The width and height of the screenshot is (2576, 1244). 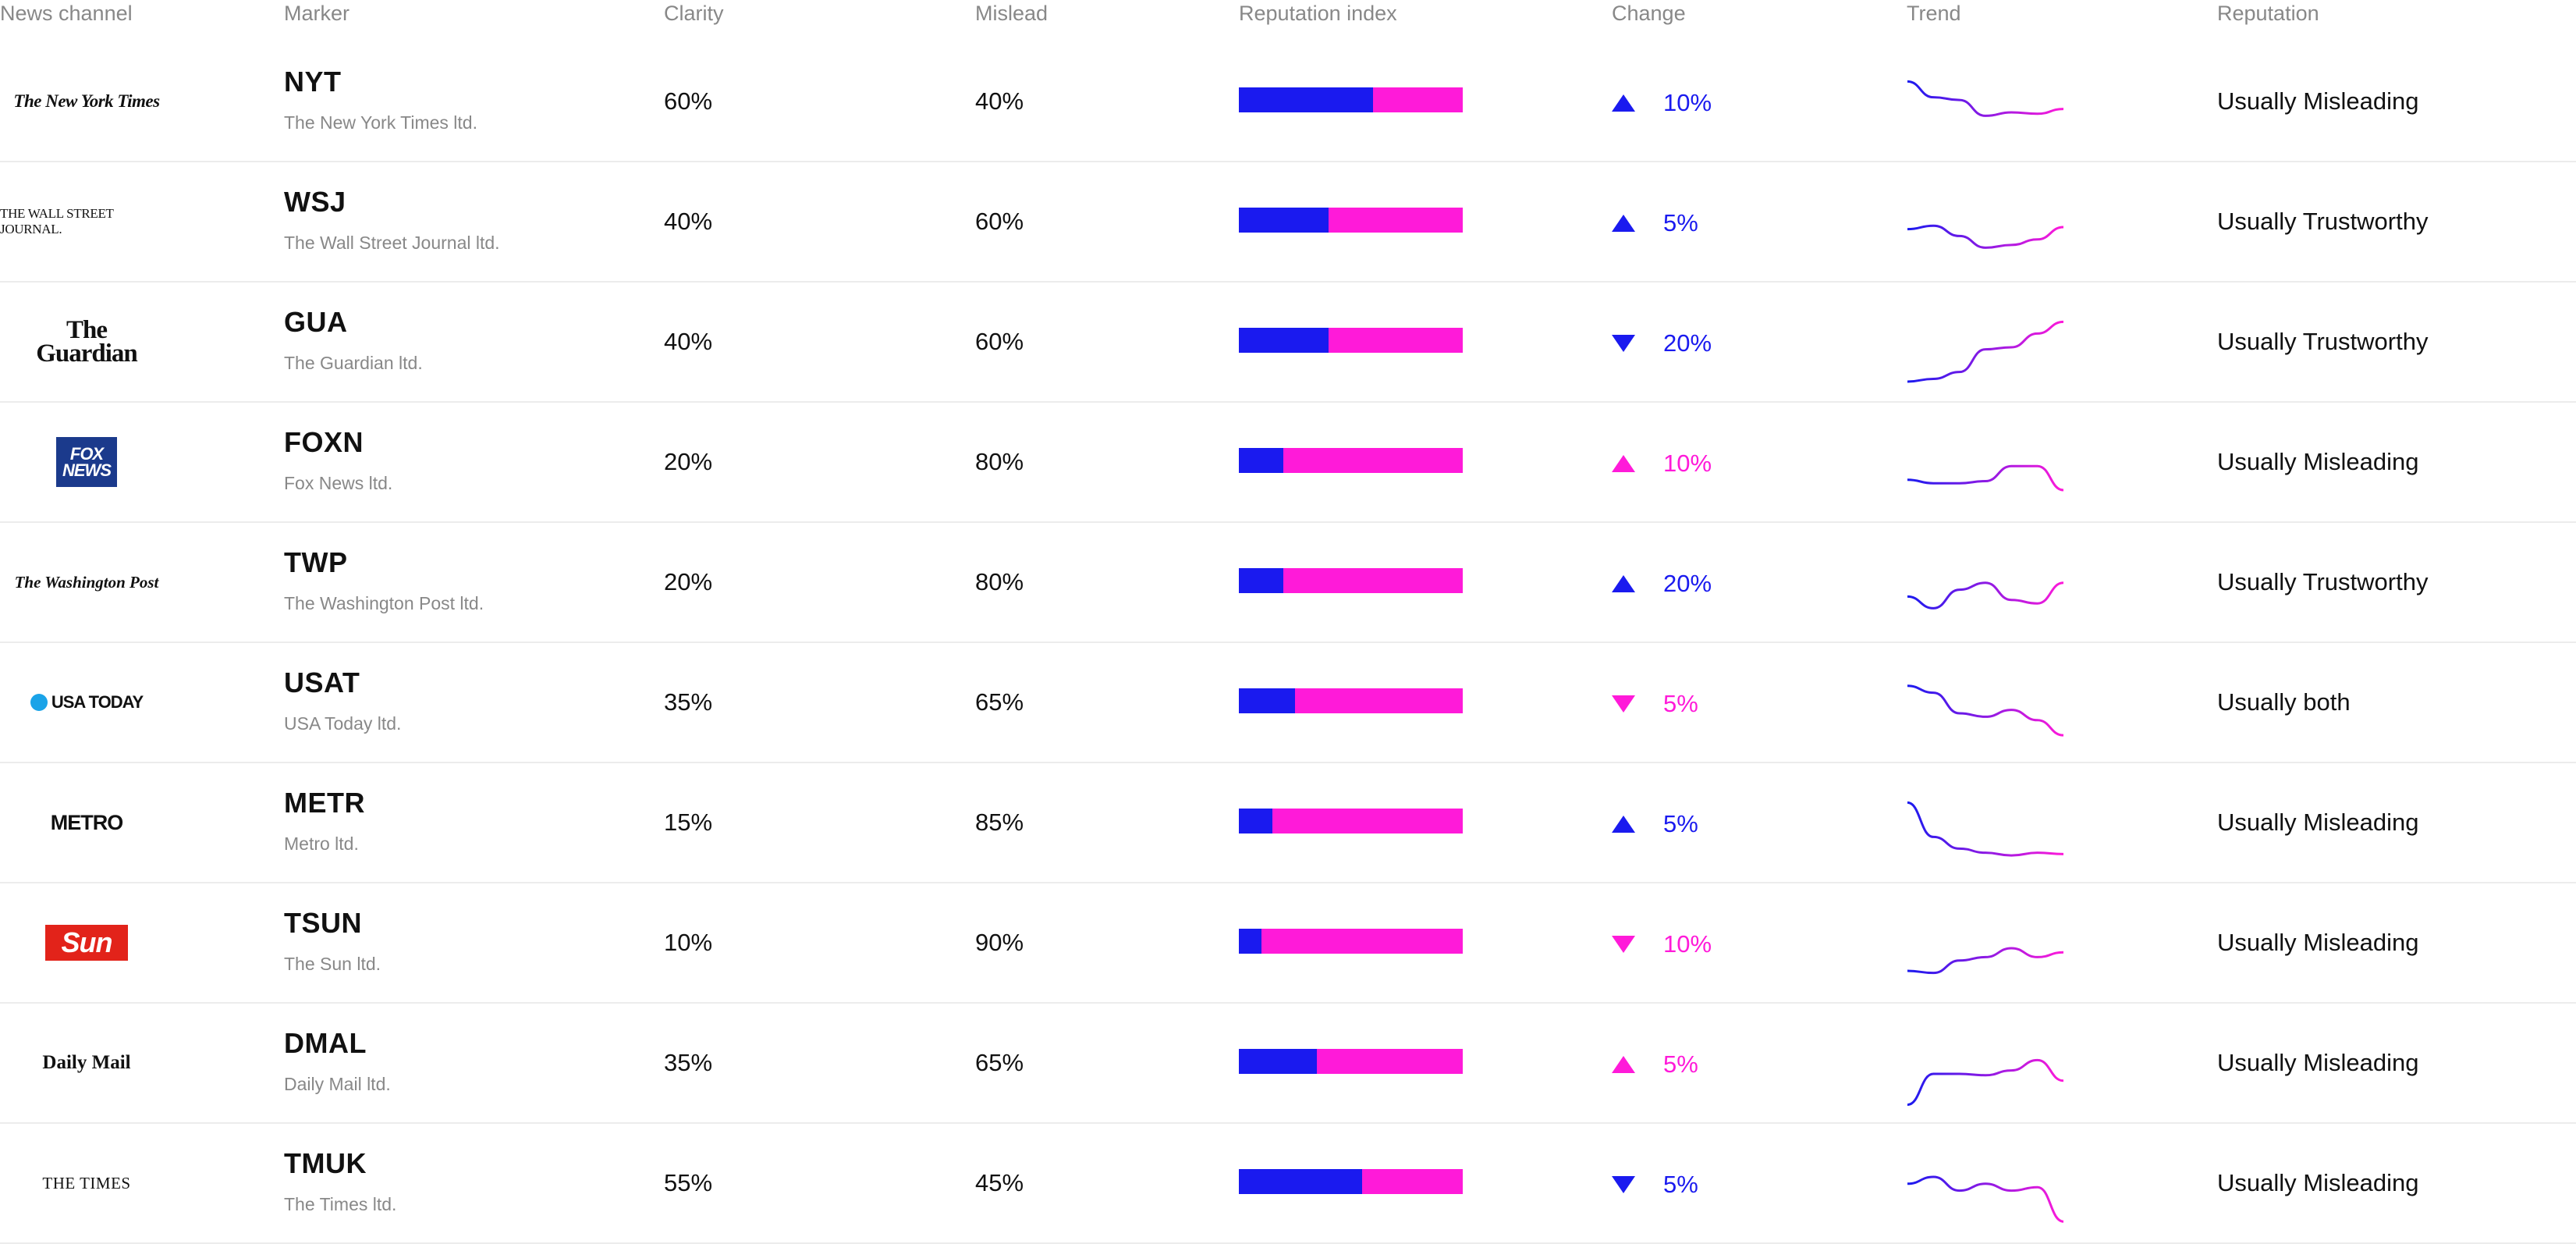 I want to click on mislead-value: 40%, so click(x=999, y=101).